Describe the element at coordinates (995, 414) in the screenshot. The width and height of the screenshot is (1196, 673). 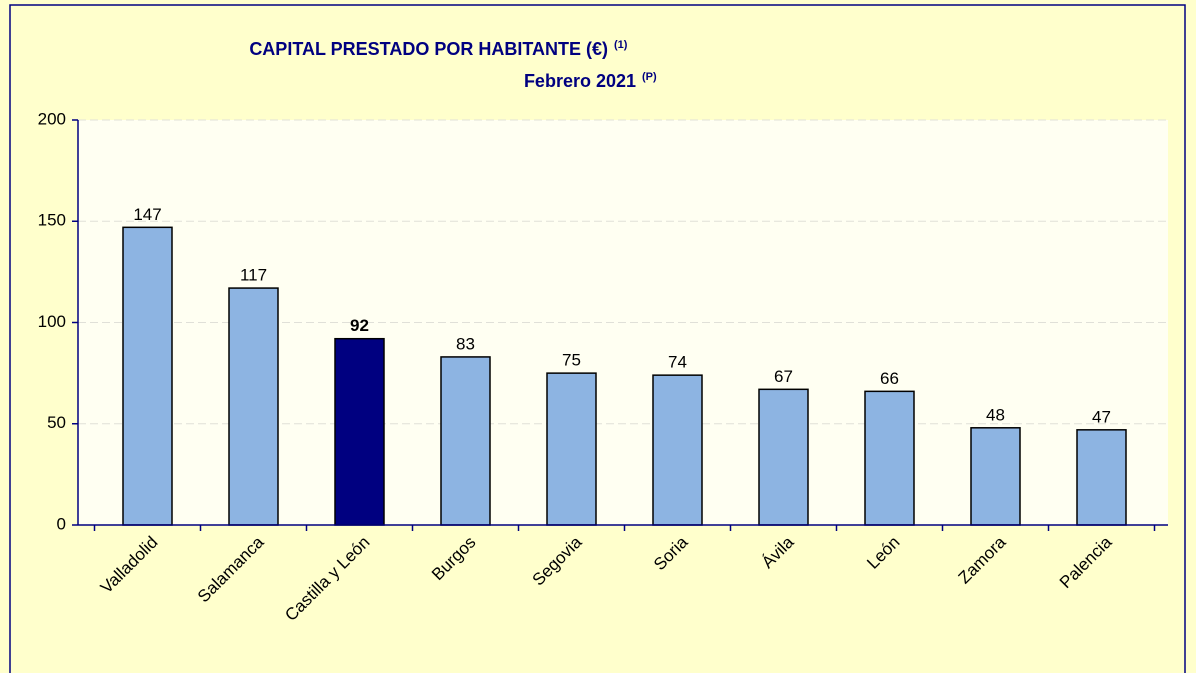
I see `data-label: 48` at that location.